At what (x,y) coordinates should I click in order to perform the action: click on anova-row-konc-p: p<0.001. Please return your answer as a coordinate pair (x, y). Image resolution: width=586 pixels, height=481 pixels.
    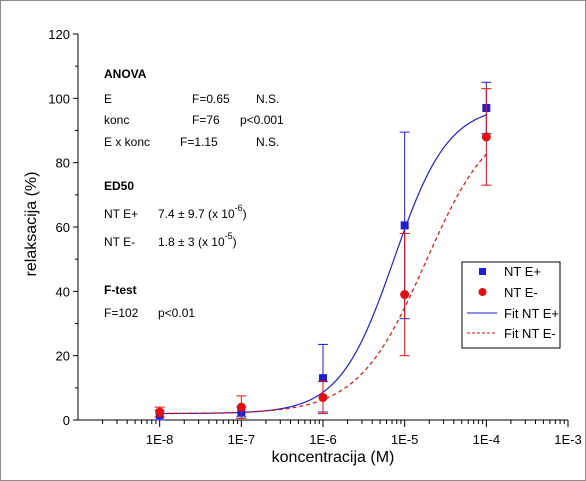
    Looking at the image, I should click on (262, 120).